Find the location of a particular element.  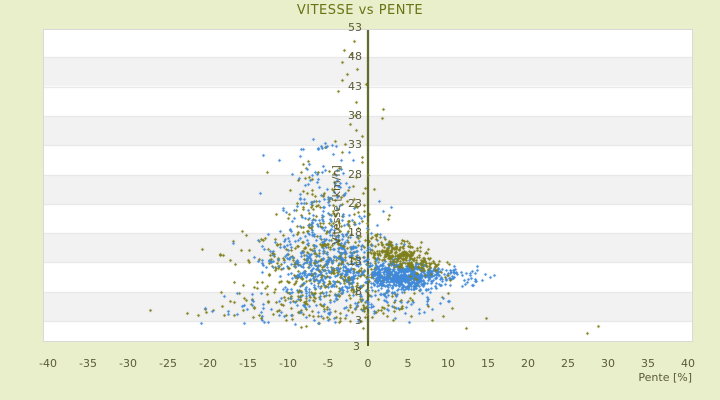

x-zero-tick is located at coordinates (368, 343).